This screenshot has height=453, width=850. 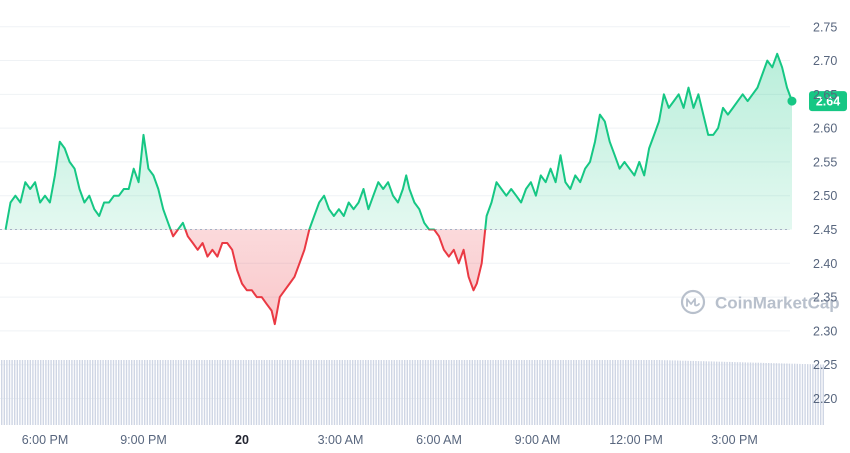 What do you see at coordinates (734, 440) in the screenshot?
I see `x-tick-label: 3:00 PM` at bounding box center [734, 440].